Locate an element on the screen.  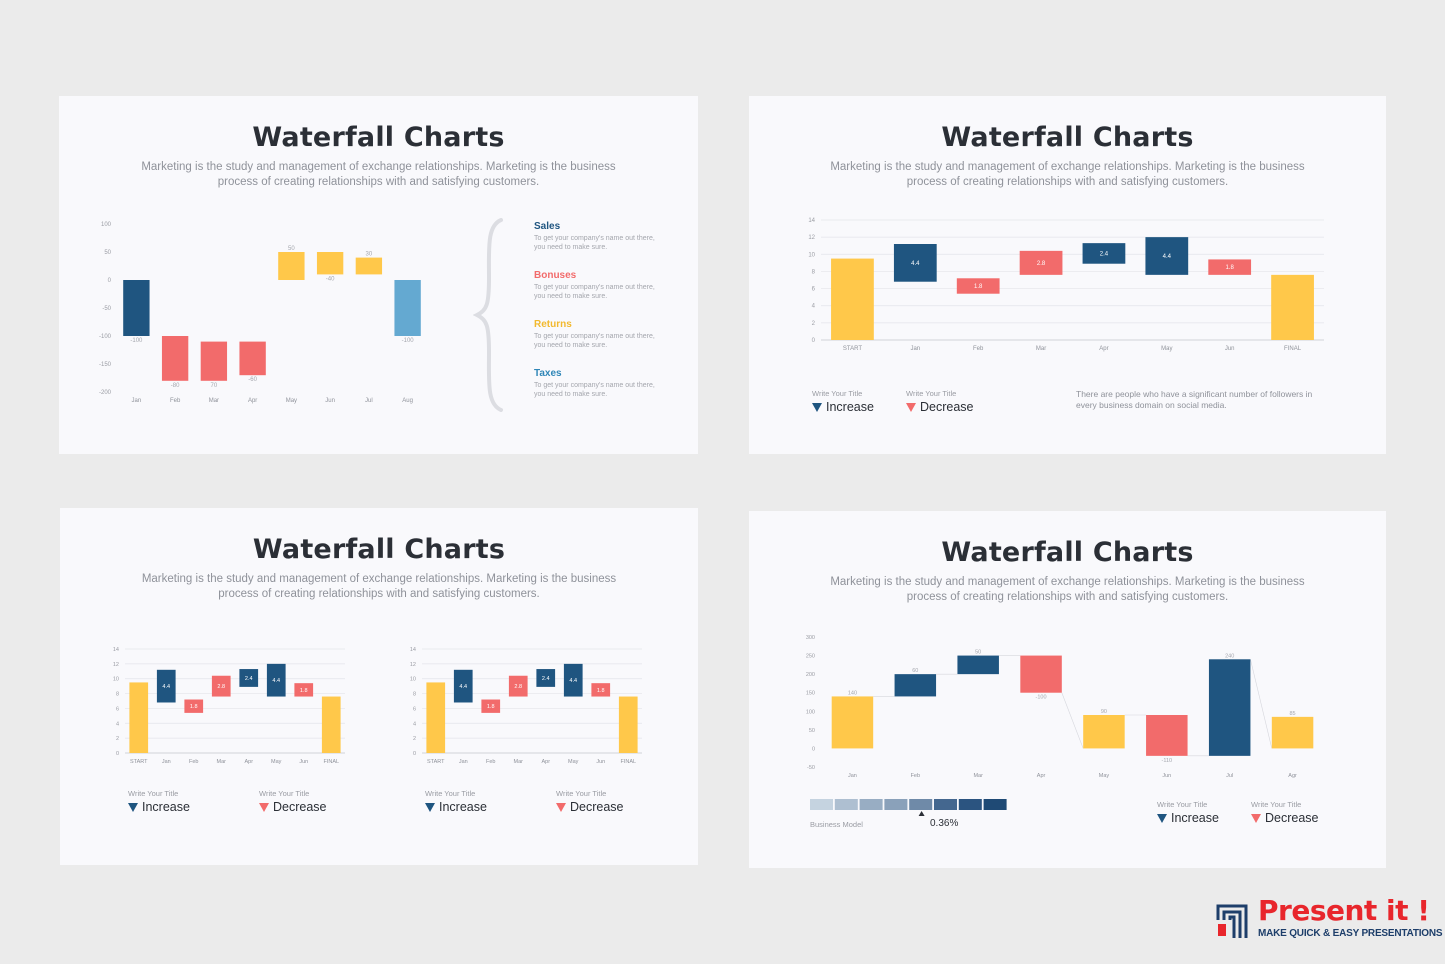
y-tick-label: 8 is located at coordinates (117, 695).